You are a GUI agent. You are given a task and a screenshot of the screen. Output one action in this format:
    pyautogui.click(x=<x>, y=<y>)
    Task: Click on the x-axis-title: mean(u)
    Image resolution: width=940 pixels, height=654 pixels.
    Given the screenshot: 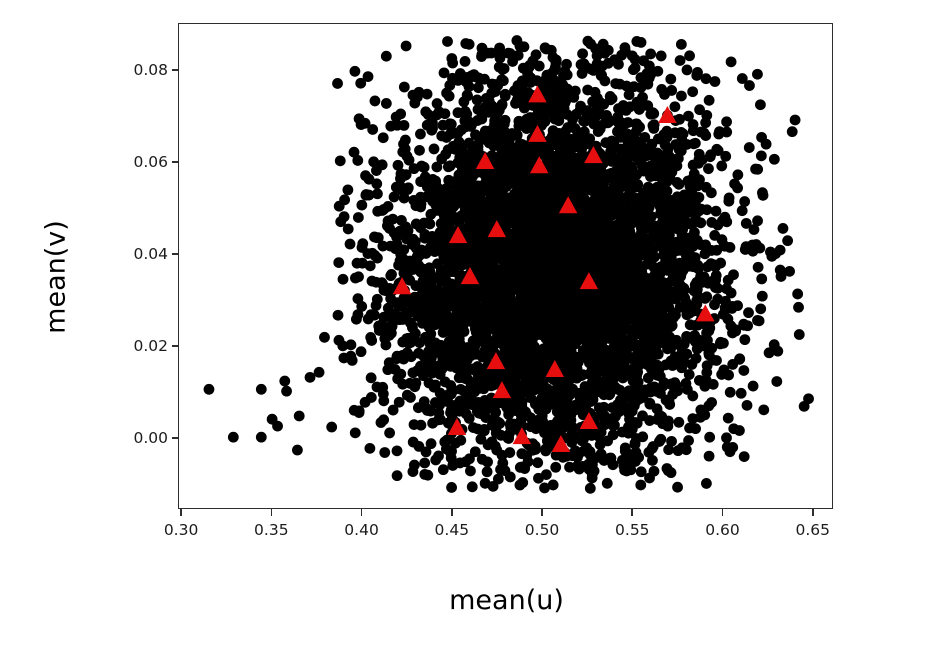 What is the action you would take?
    pyautogui.click(x=506, y=600)
    